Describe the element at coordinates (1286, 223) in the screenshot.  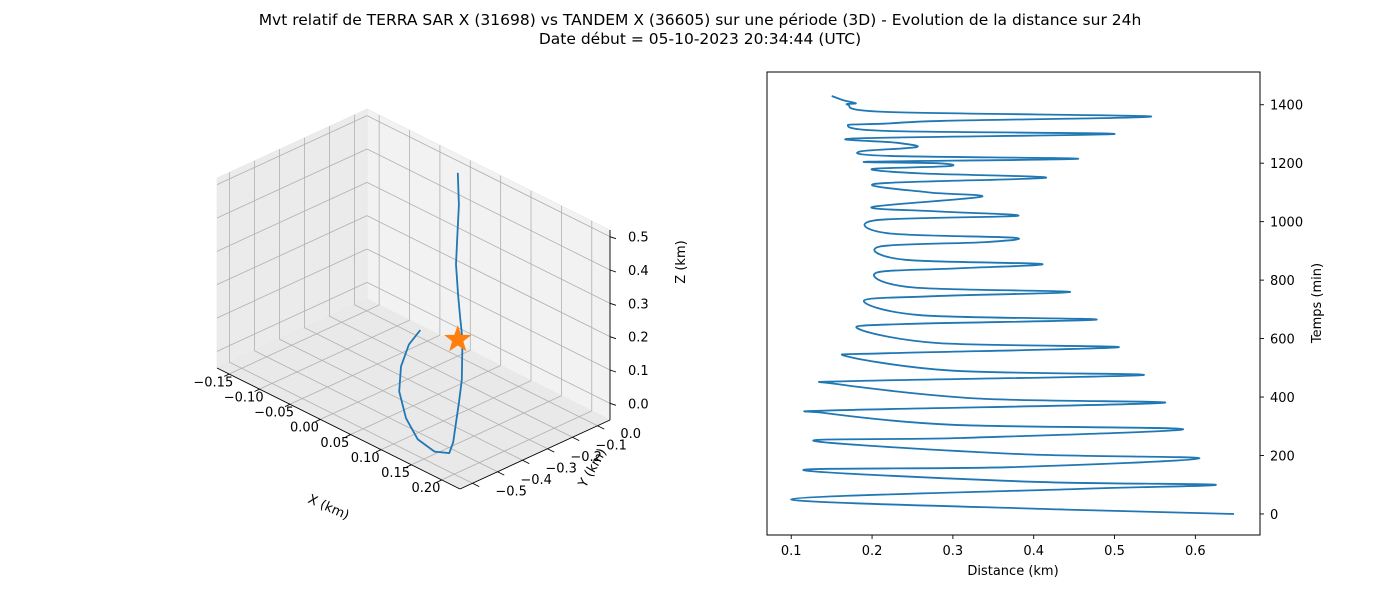
I see `tick-label-y: 1000` at that location.